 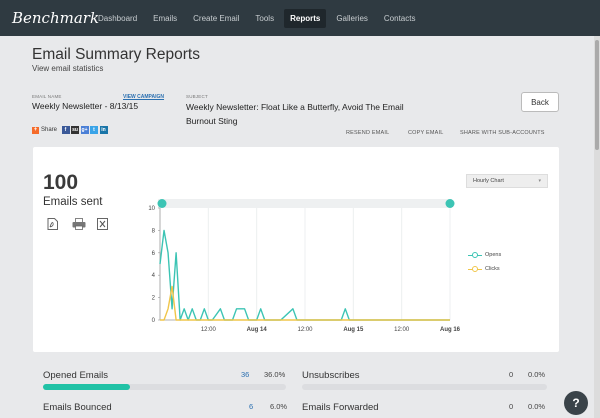 What do you see at coordinates (47, 96) in the screenshot?
I see `email-name-label: EMAIL NAME` at bounding box center [47, 96].